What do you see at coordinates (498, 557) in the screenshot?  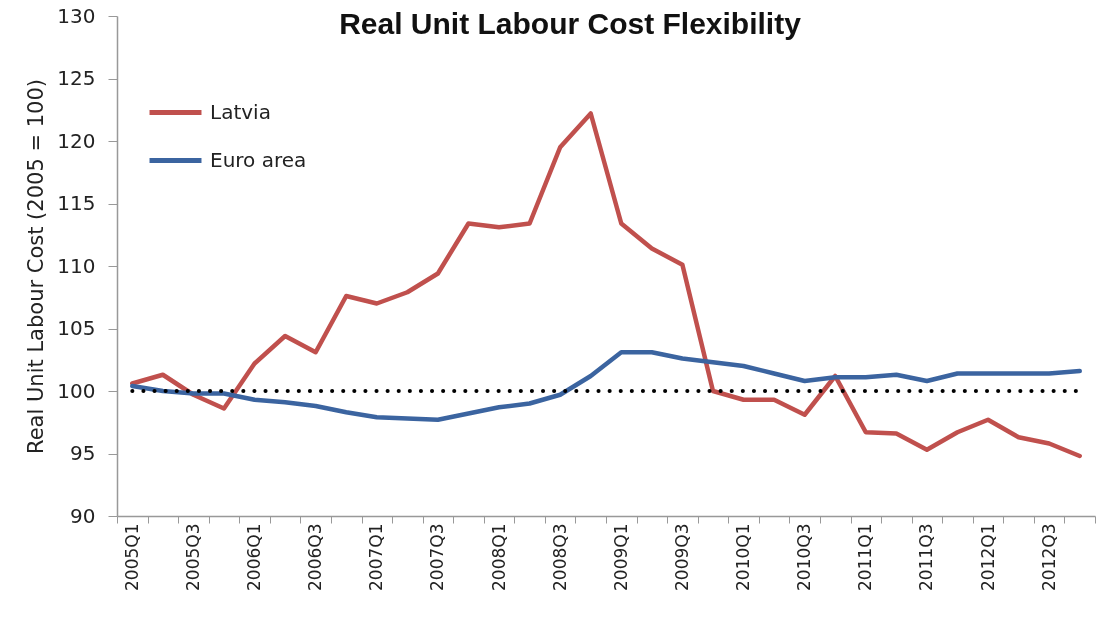 I see `x-tick-label: 2008Q1` at bounding box center [498, 557].